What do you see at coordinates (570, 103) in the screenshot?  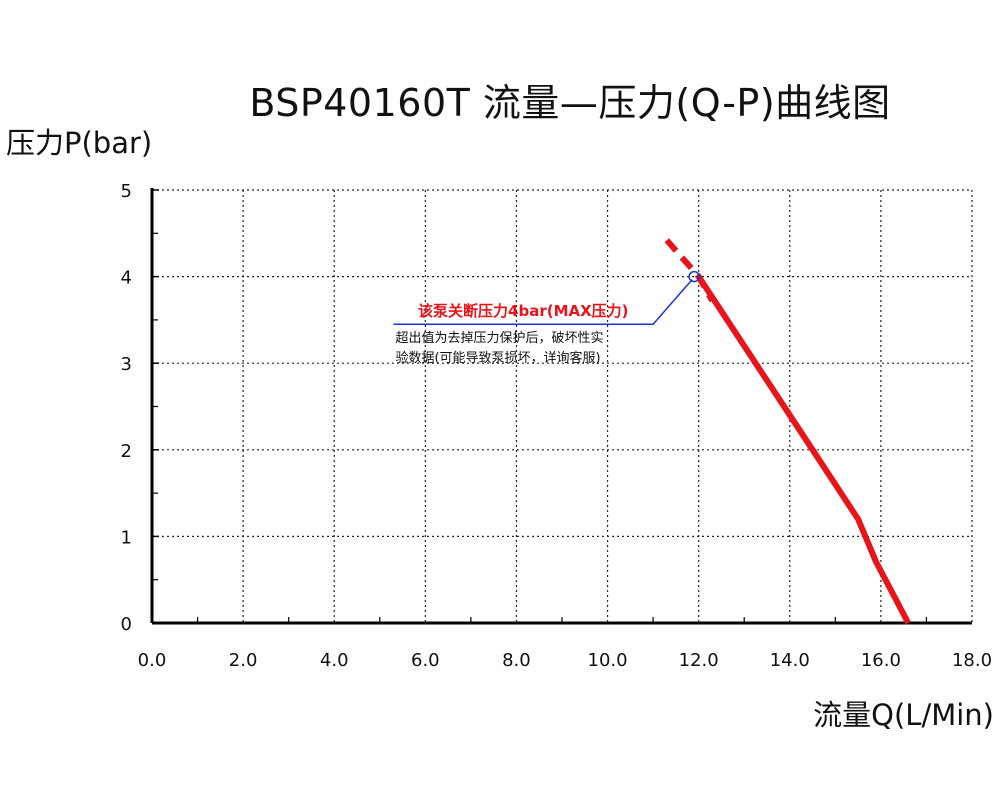 I see `chart-title: BSP40160T 流量—压力(Q-P)曲线图` at bounding box center [570, 103].